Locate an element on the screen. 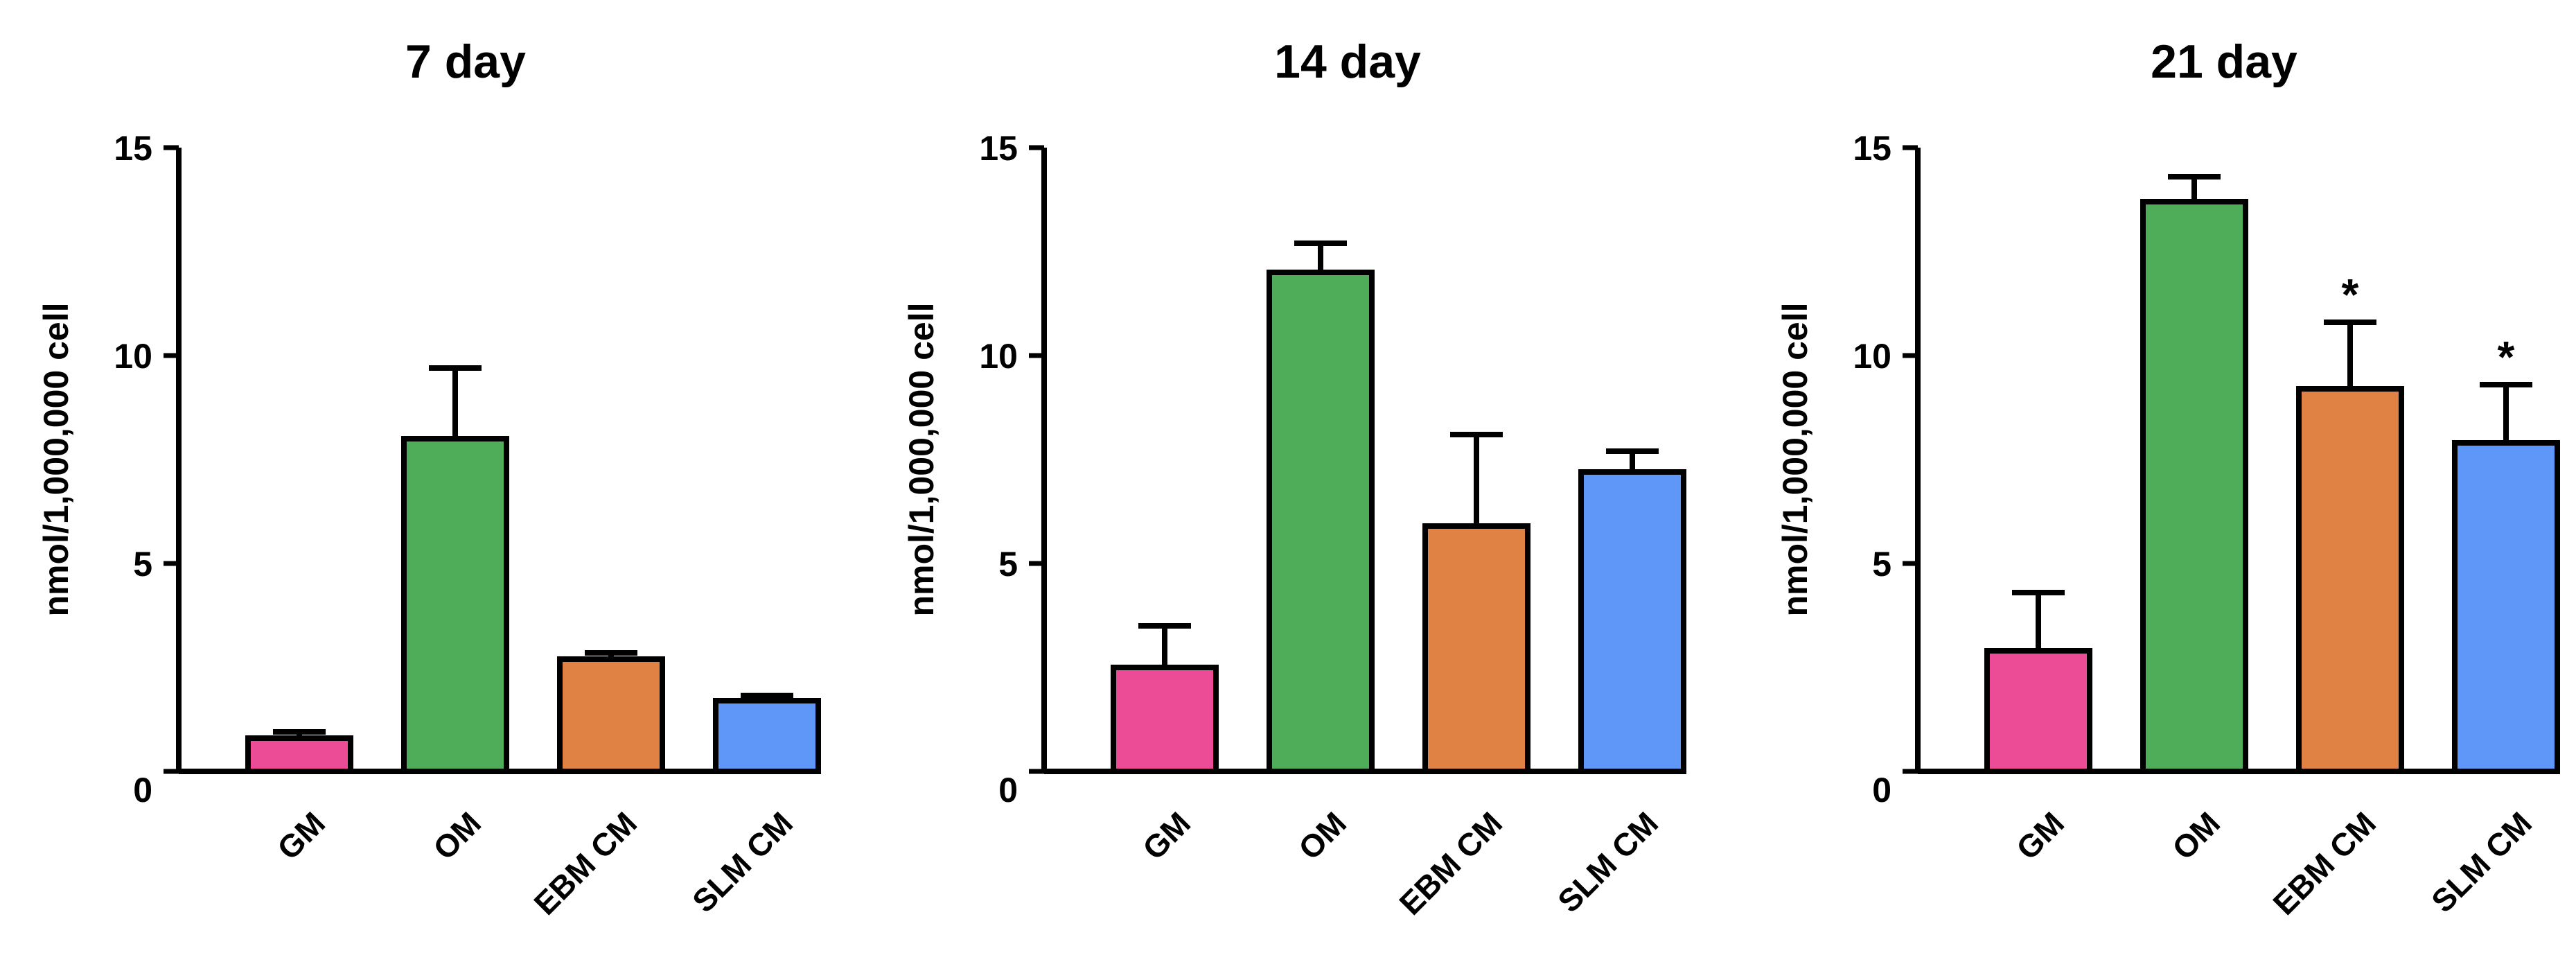 The width and height of the screenshot is (2576, 971). chart-title: 21 day is located at coordinates (2224, 61).